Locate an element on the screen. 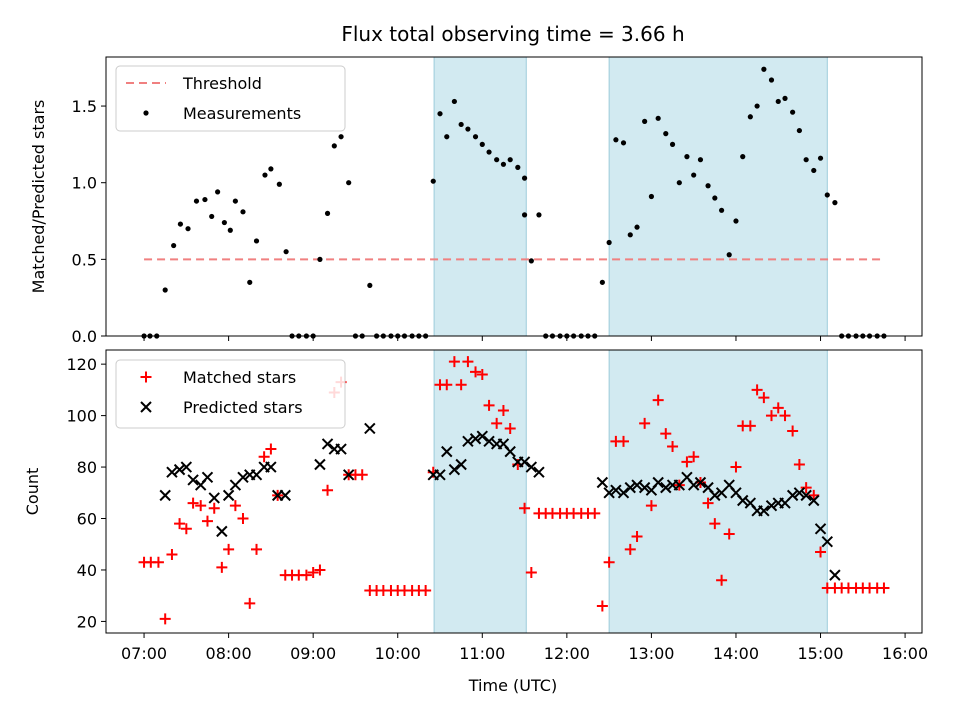  y-tick-label: 1.0 is located at coordinates (84, 183).